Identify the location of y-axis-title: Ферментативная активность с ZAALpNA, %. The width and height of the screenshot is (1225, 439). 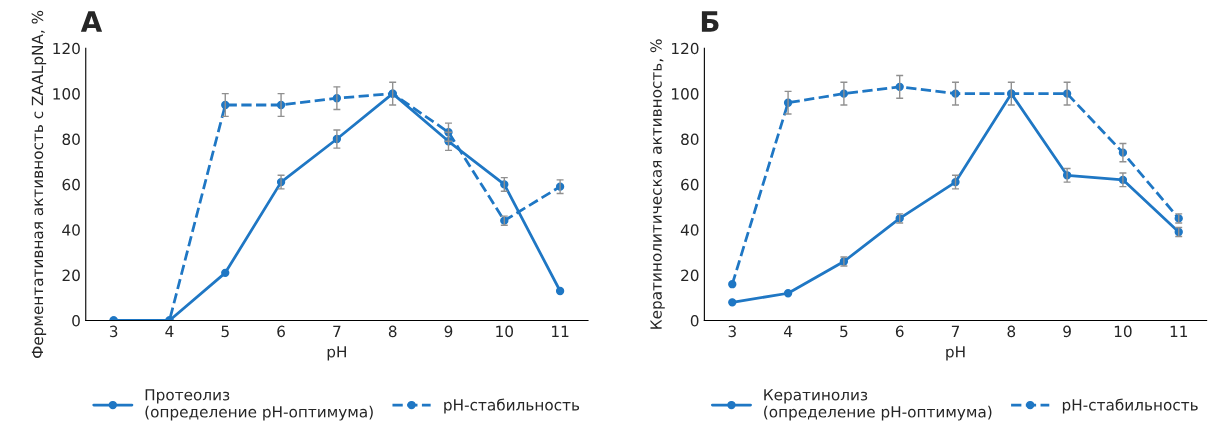
(39, 184).